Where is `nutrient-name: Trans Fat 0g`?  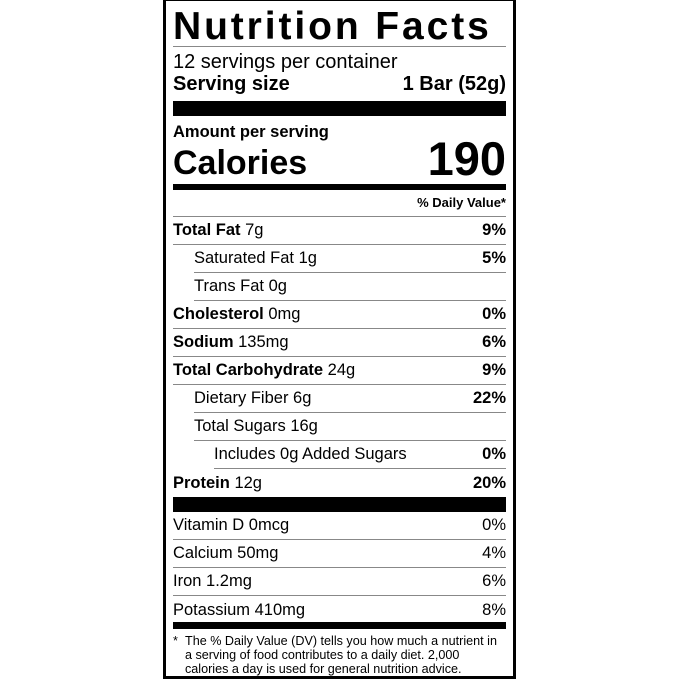 nutrient-name: Trans Fat 0g is located at coordinates (240, 286).